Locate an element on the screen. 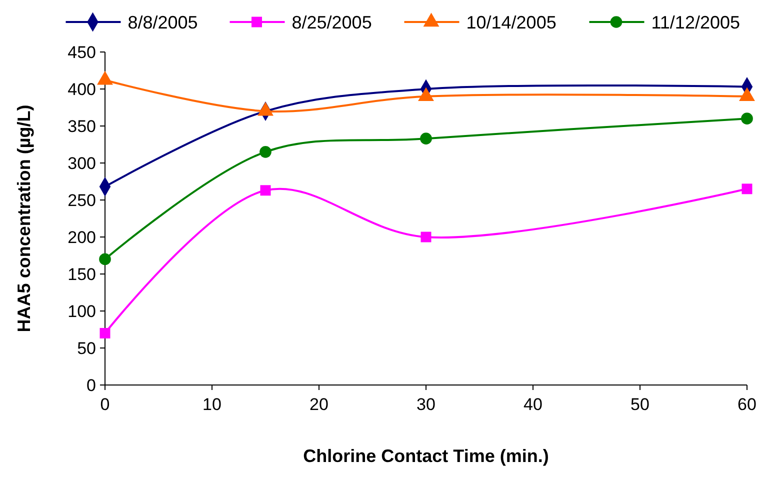  y-tick-label: 350 is located at coordinates (82, 126).